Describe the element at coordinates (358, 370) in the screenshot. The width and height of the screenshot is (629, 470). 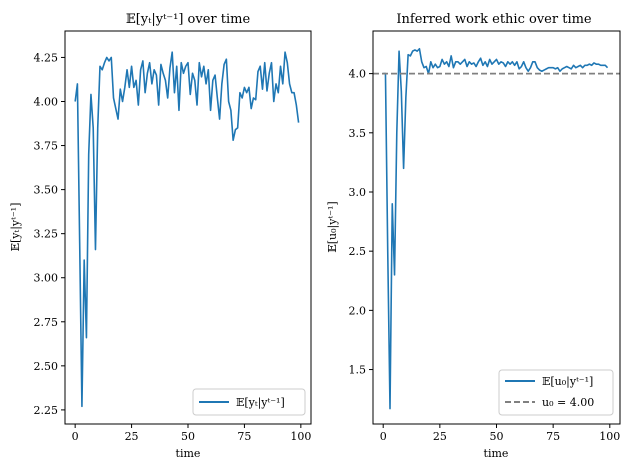
I see `chart-right-ytick-label-0: 1.5` at that location.